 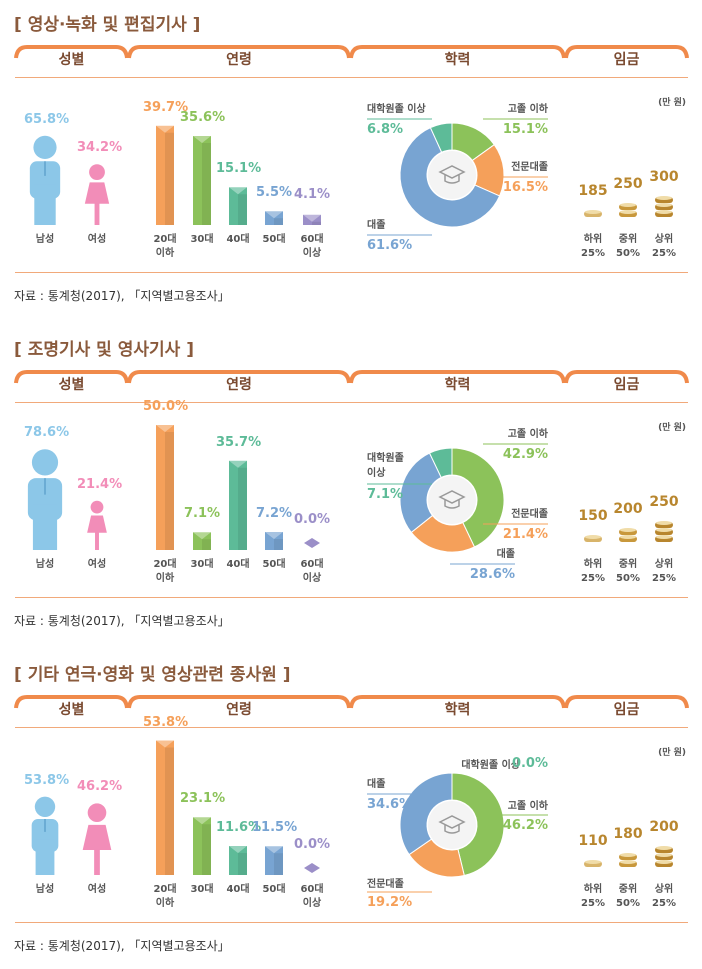 I want to click on donut-center, so click(x=452, y=175).